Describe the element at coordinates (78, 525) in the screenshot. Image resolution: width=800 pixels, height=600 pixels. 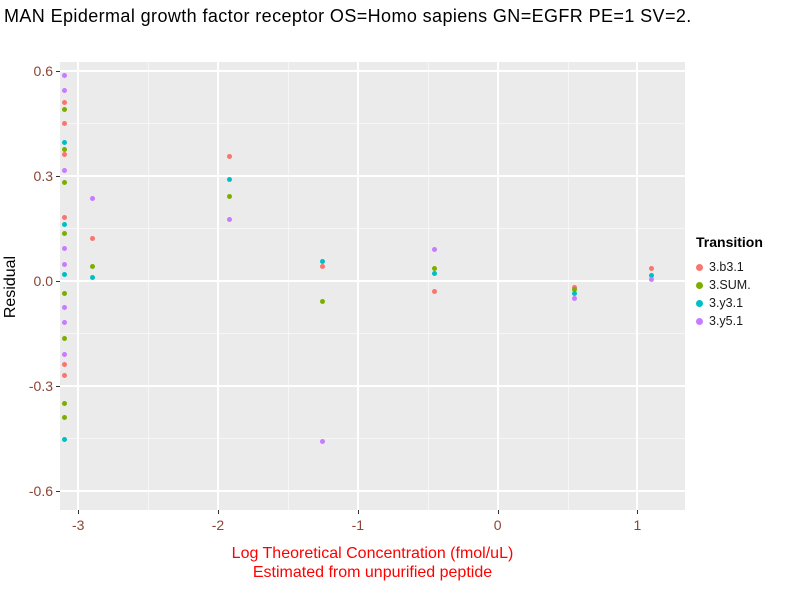
I see `x-tick-label: -3` at that location.